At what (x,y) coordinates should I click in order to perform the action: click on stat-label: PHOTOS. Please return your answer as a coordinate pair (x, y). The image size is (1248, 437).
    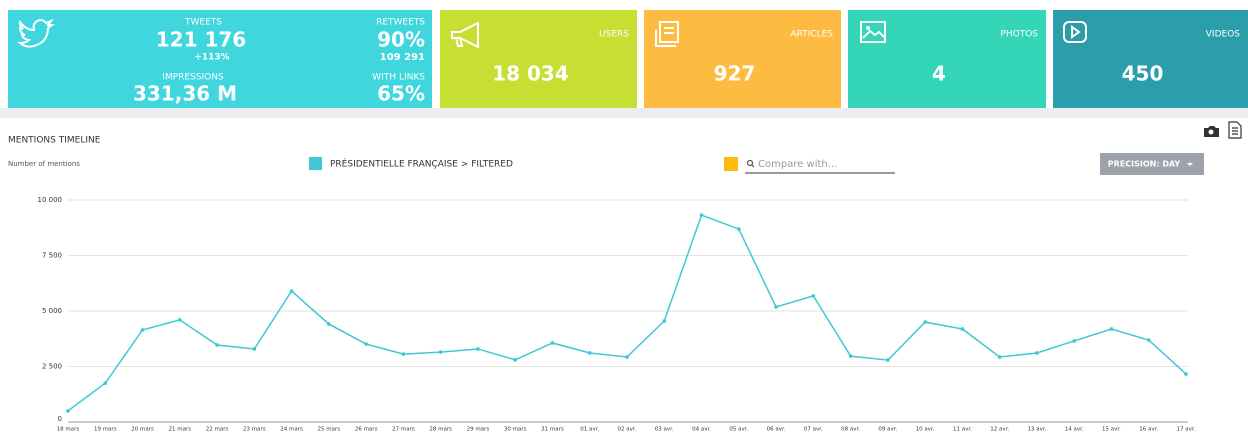
    Looking at the image, I should click on (1019, 35).